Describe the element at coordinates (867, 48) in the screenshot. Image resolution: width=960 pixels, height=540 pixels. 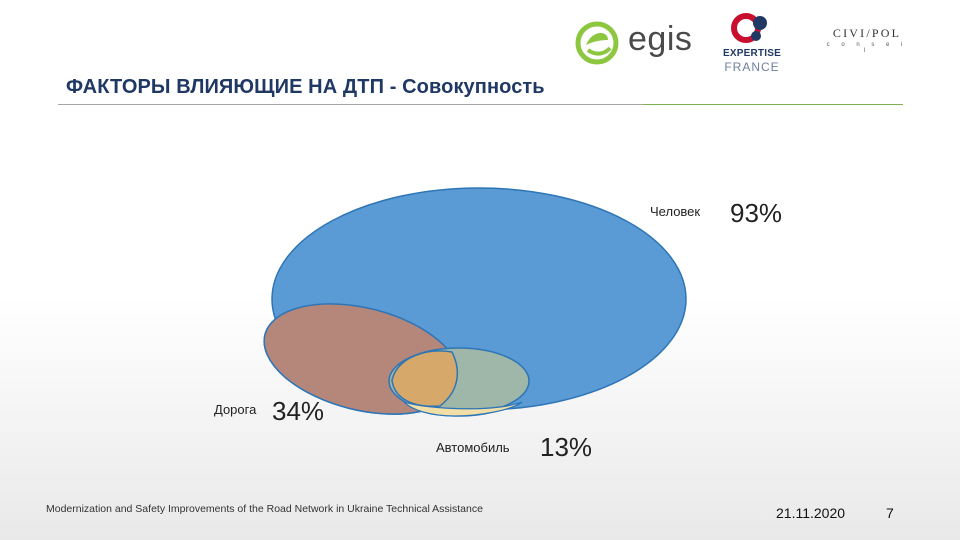
I see `civipol-logo-subtitle: c o n s e i l` at that location.